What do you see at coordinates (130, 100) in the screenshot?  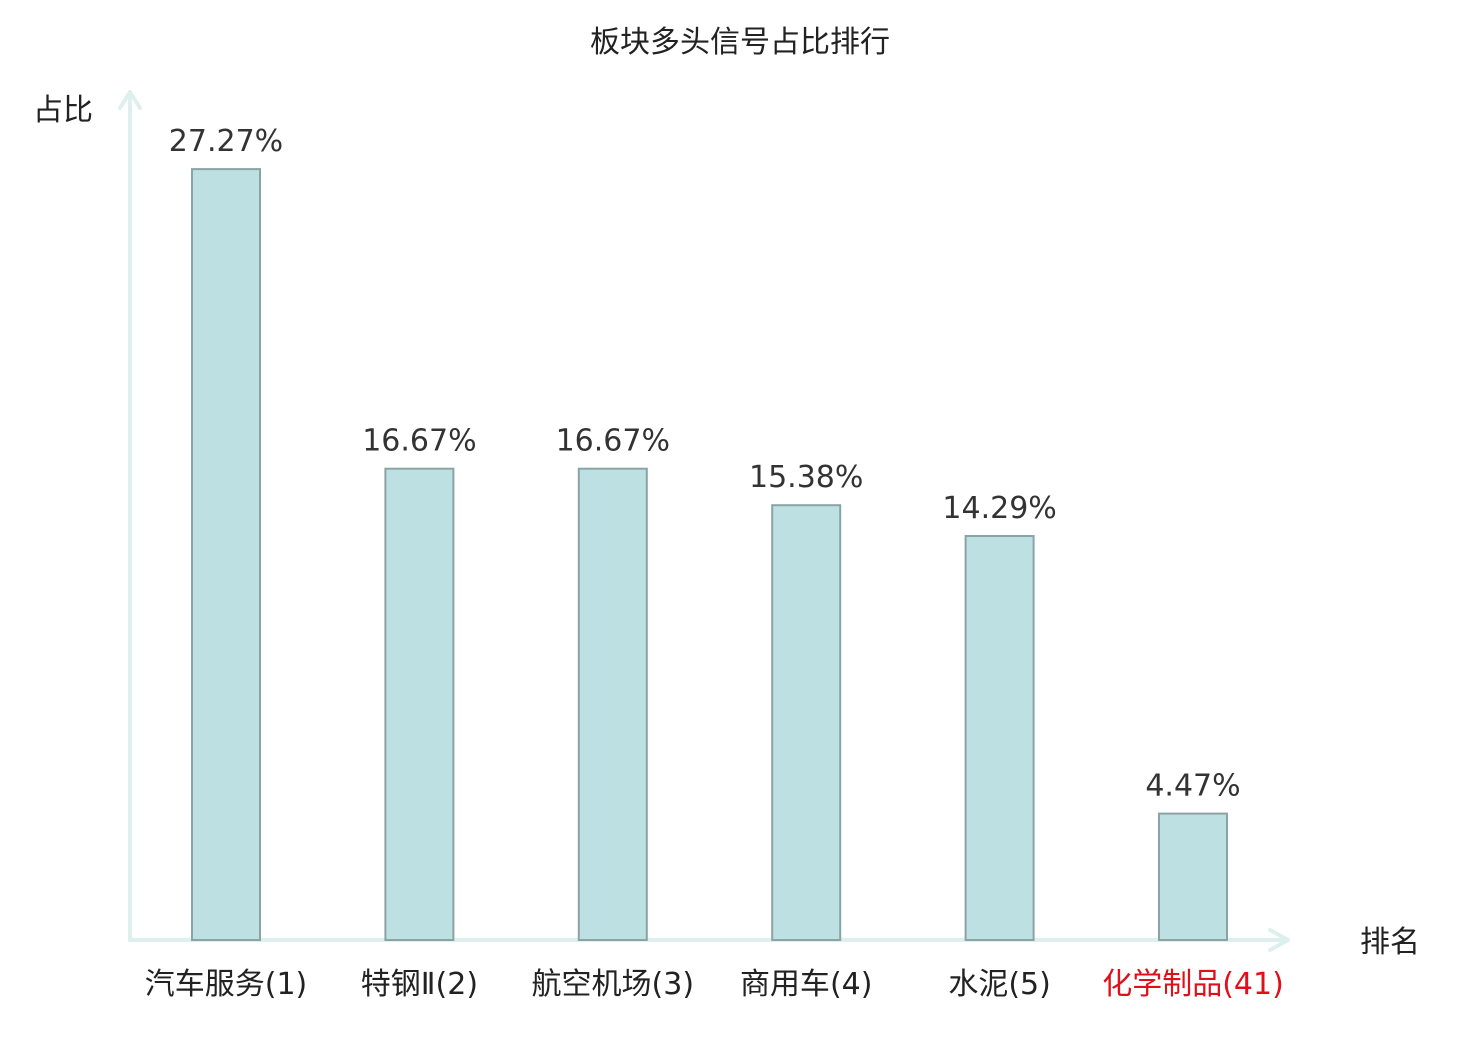 I see `y-axis-arrow` at bounding box center [130, 100].